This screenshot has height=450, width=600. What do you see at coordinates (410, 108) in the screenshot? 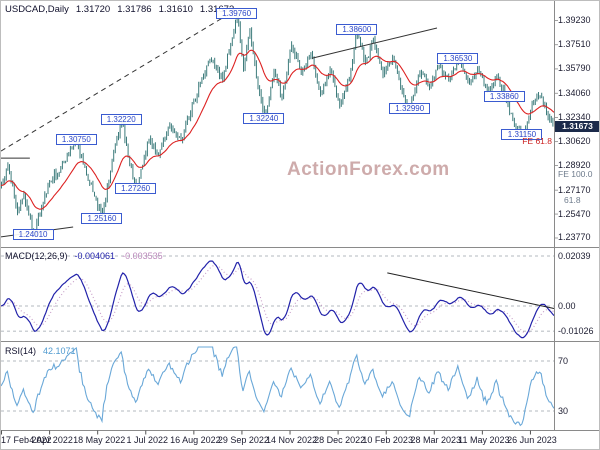
I see `price-swing-label: 1.32990` at bounding box center [410, 108].